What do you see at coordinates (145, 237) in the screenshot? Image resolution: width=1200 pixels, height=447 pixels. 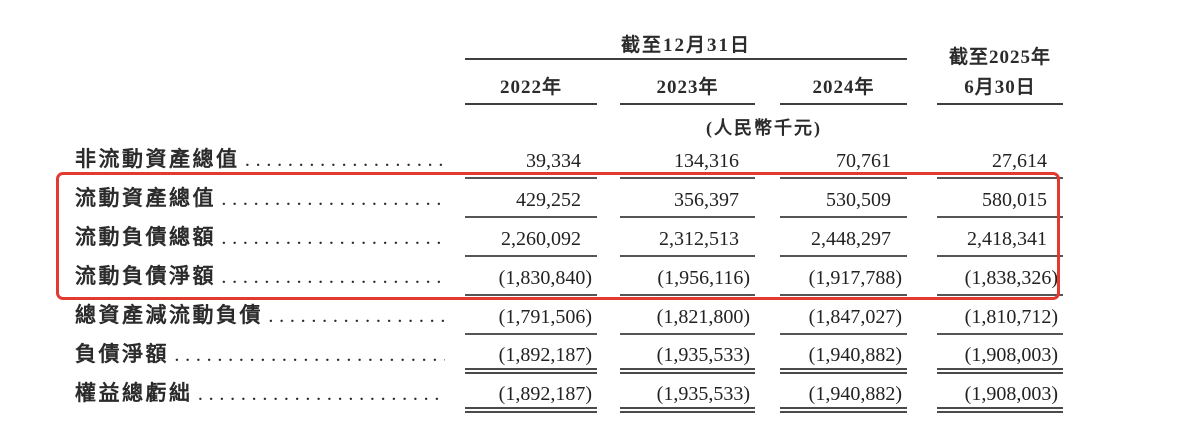 I see `row-label: 流動負債總額` at bounding box center [145, 237].